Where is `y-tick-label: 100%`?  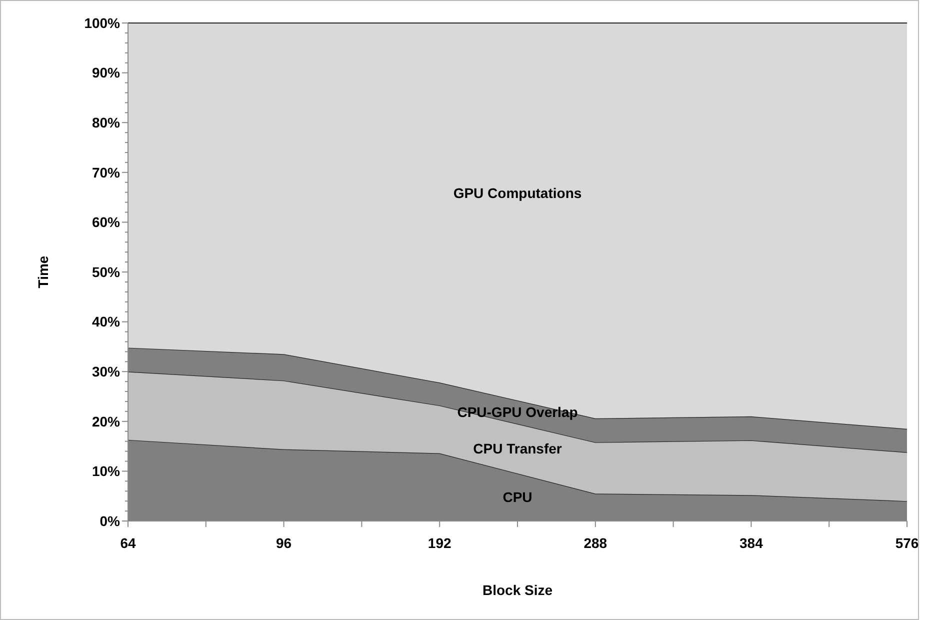 y-tick-label: 100% is located at coordinates (102, 22).